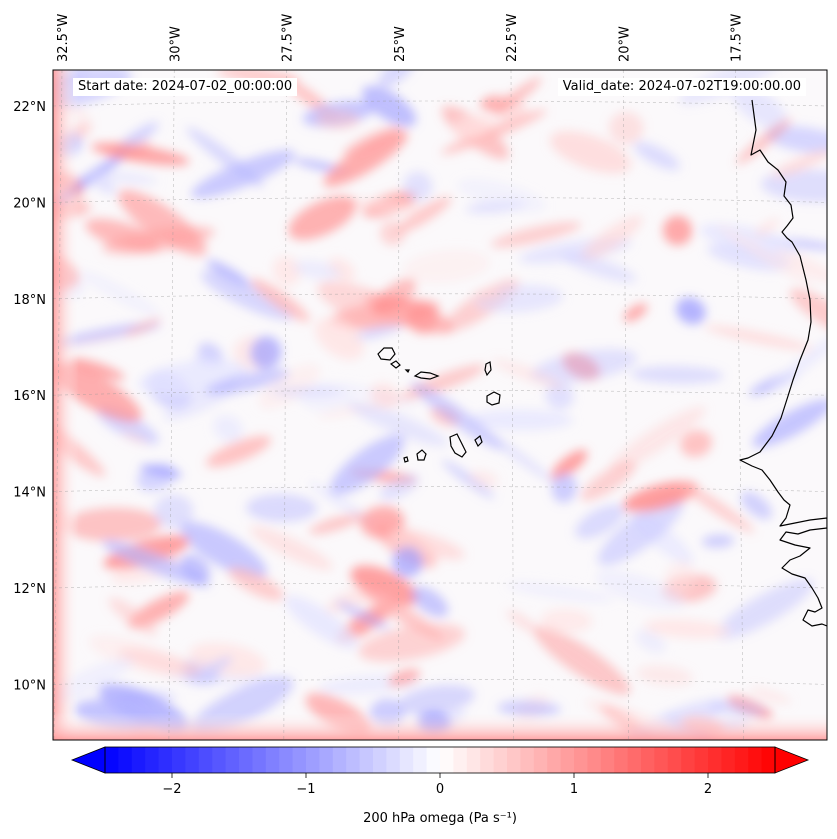  What do you see at coordinates (421, 455) in the screenshot?
I see `island-fogo` at bounding box center [421, 455].